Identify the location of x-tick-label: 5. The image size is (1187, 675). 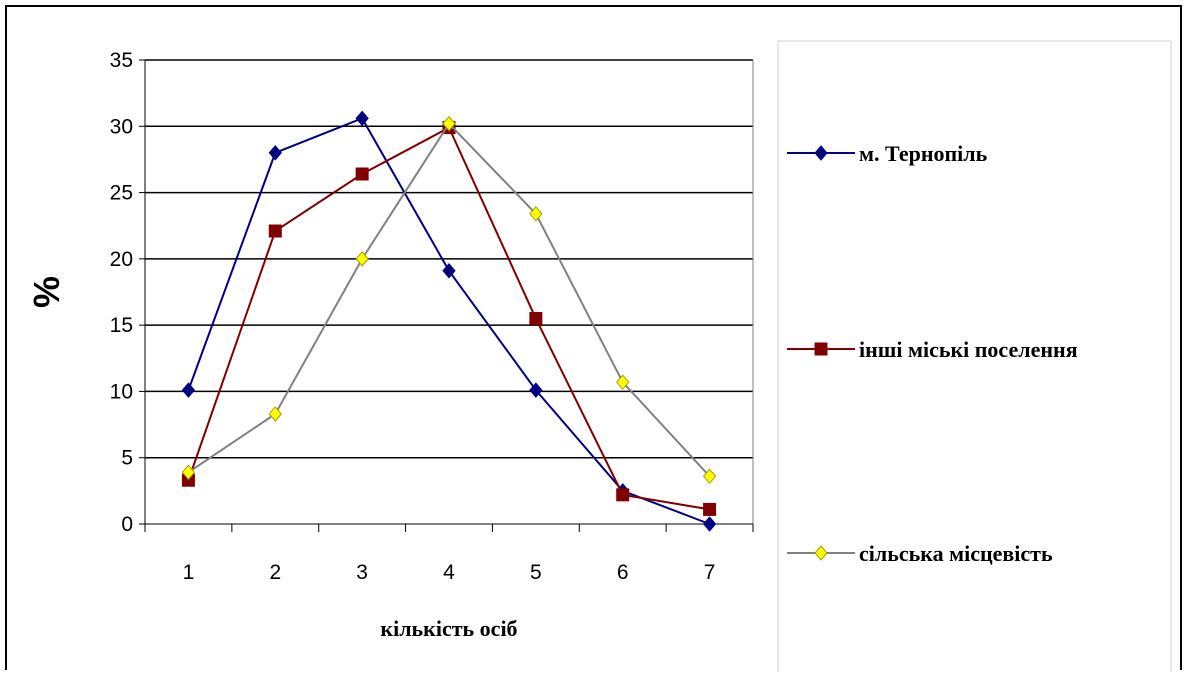
(536, 572).